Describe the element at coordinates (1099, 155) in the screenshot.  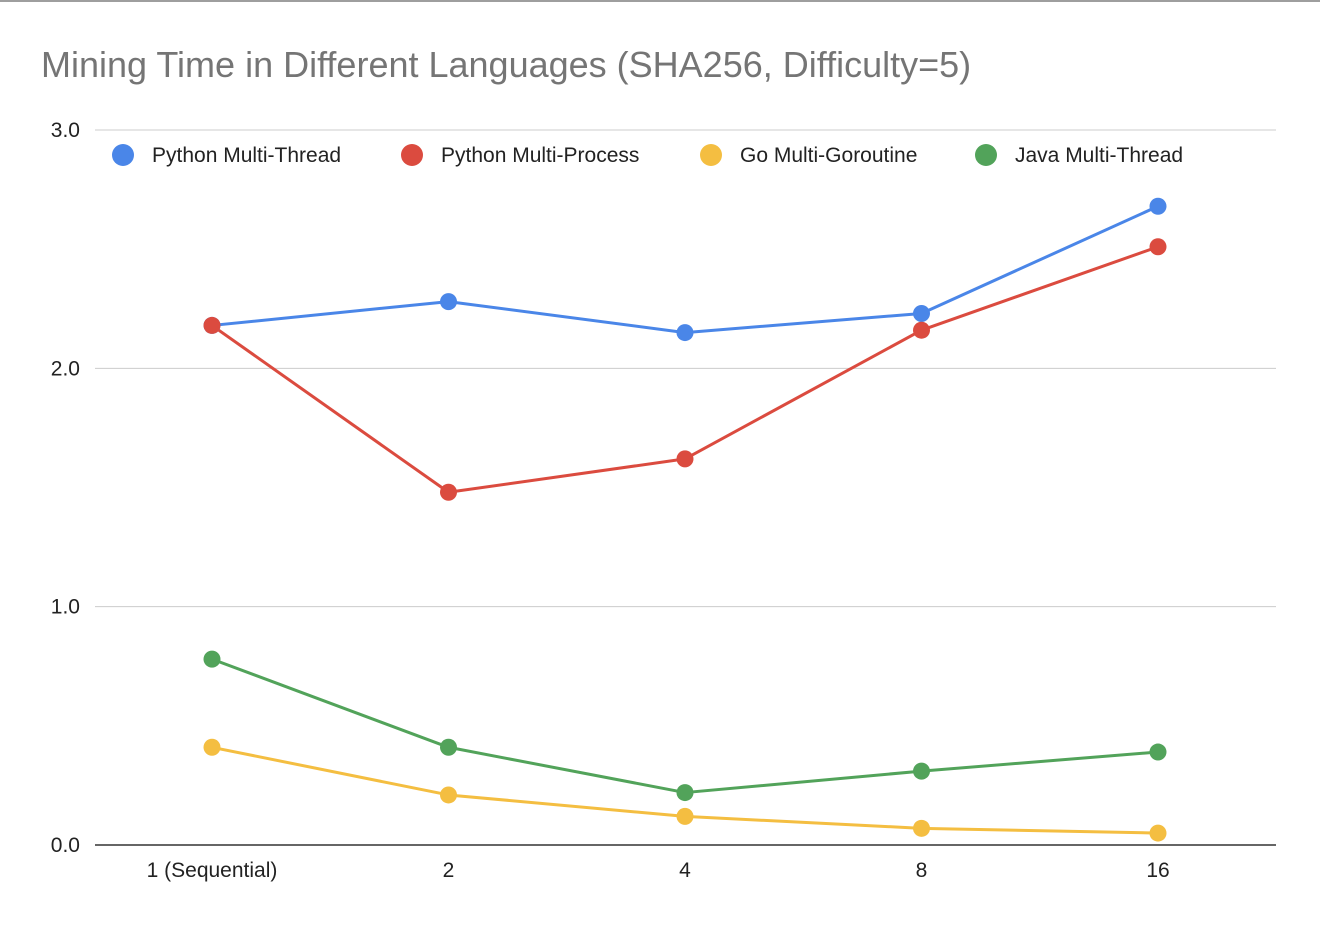
I see `legend-label: Java Multi-Thread` at that location.